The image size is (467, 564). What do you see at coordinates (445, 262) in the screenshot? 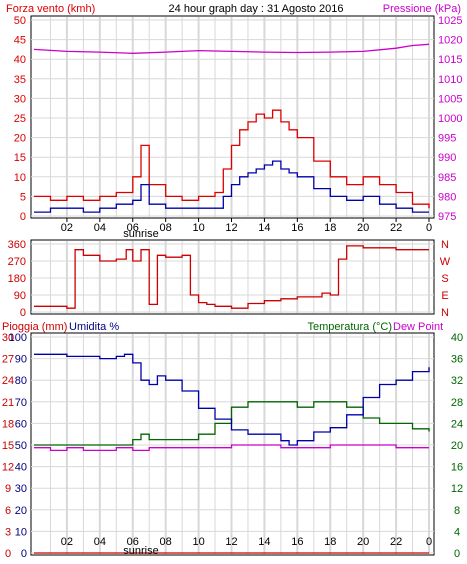
I see `compass-tick-label: W` at bounding box center [445, 262].